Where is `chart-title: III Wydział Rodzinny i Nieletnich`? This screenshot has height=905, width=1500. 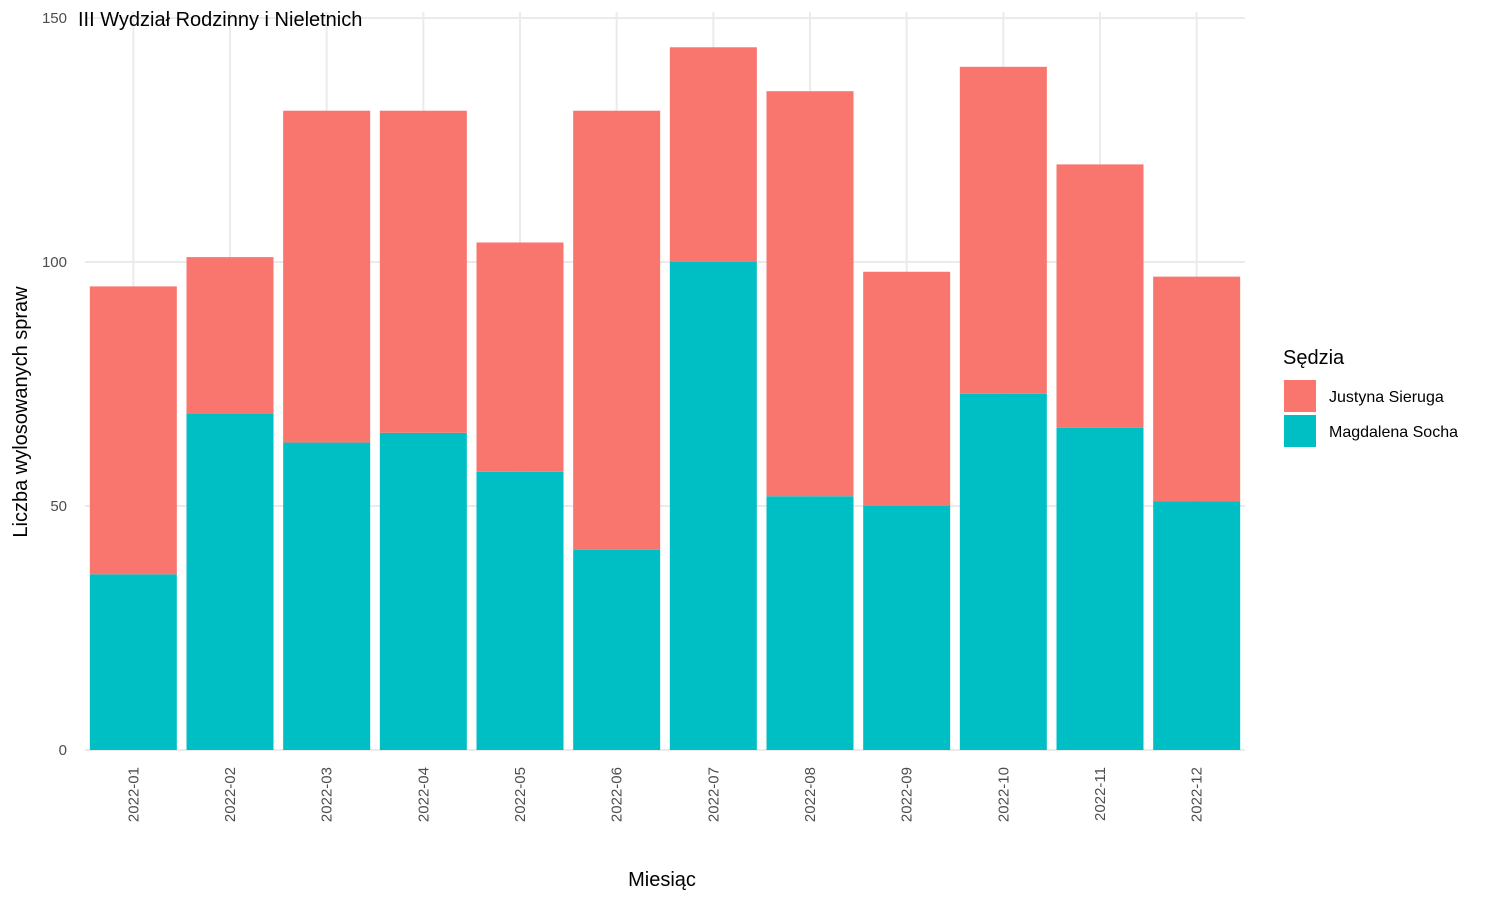
chart-title: III Wydział Rodzinny i Nieletnich is located at coordinates (220, 20).